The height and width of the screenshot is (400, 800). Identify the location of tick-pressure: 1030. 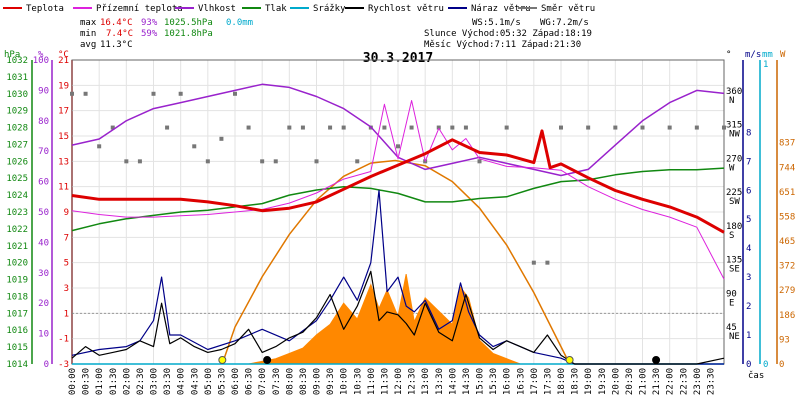
(17, 95).